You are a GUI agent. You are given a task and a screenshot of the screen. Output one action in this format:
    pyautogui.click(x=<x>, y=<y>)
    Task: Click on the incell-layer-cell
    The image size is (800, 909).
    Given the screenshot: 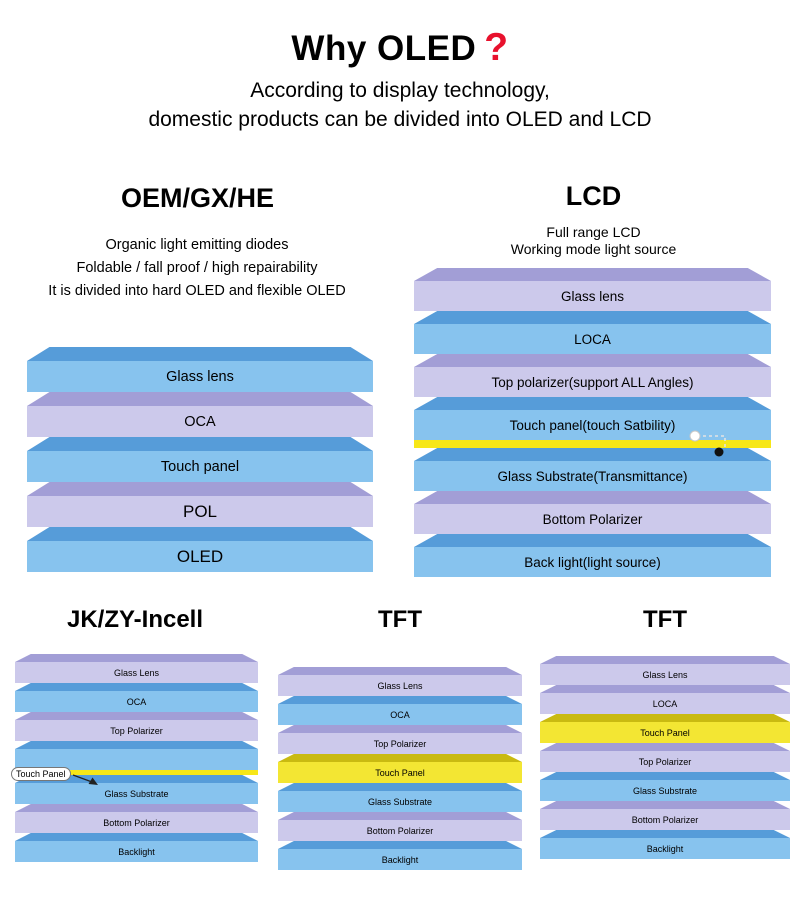 What is the action you would take?
    pyautogui.click(x=136, y=755)
    